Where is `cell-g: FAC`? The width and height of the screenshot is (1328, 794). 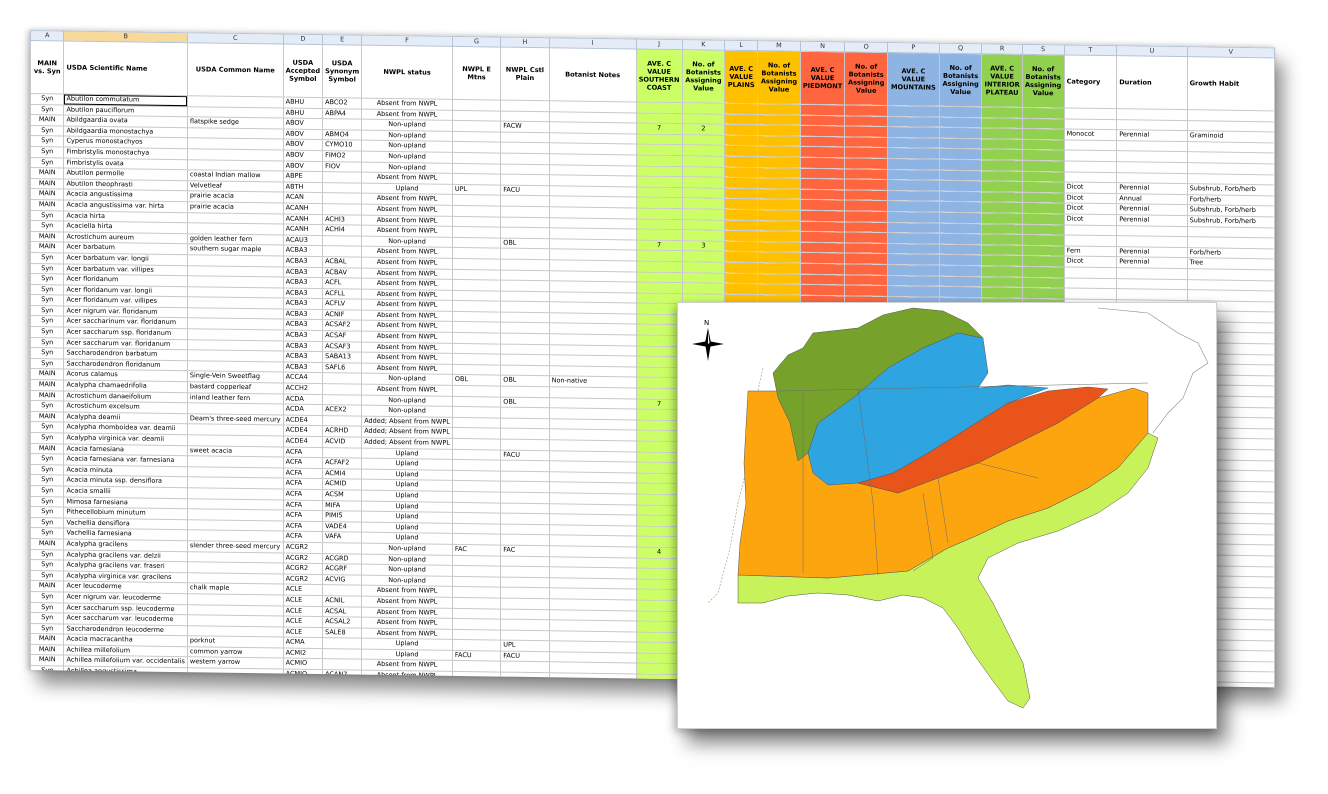
cell-g: FAC is located at coordinates (476, 550).